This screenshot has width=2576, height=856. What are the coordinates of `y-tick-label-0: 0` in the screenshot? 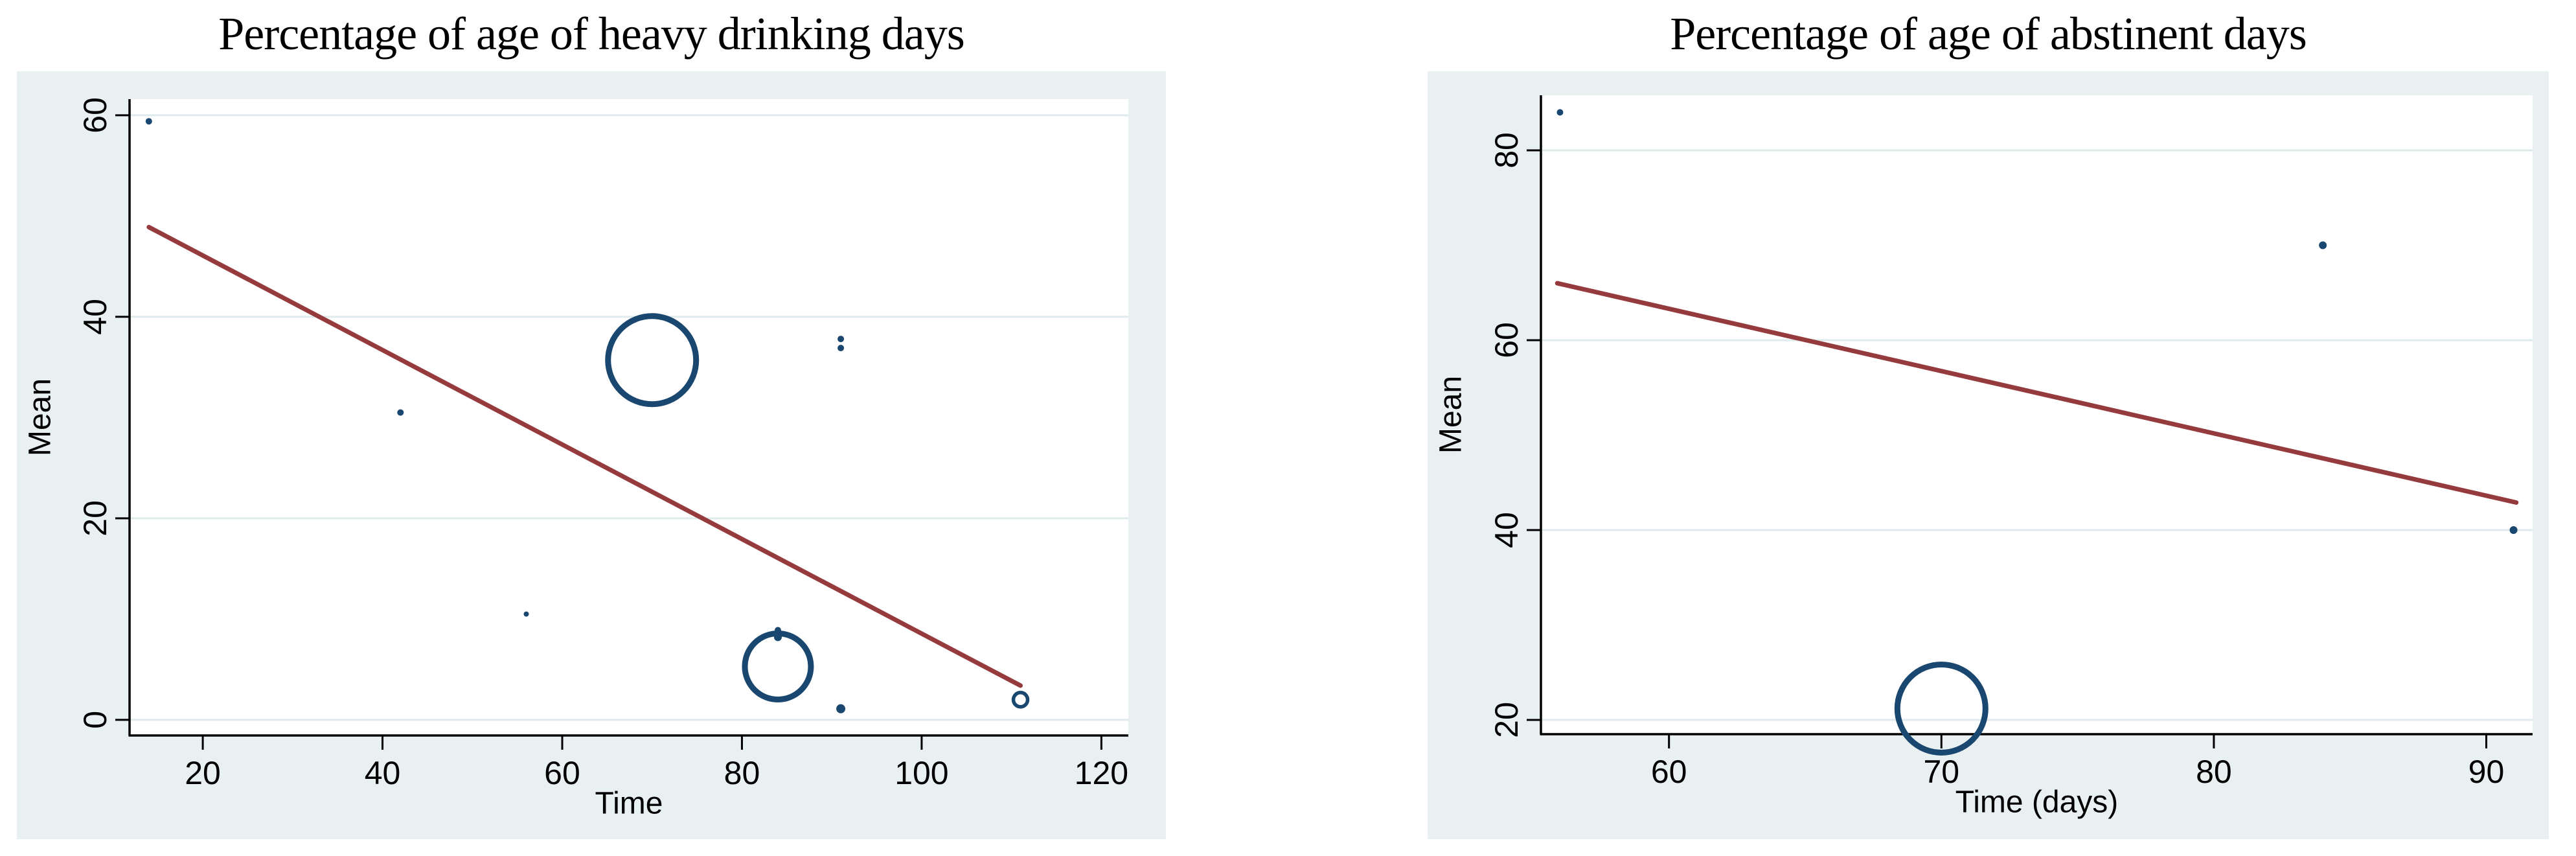 It's located at (95, 720).